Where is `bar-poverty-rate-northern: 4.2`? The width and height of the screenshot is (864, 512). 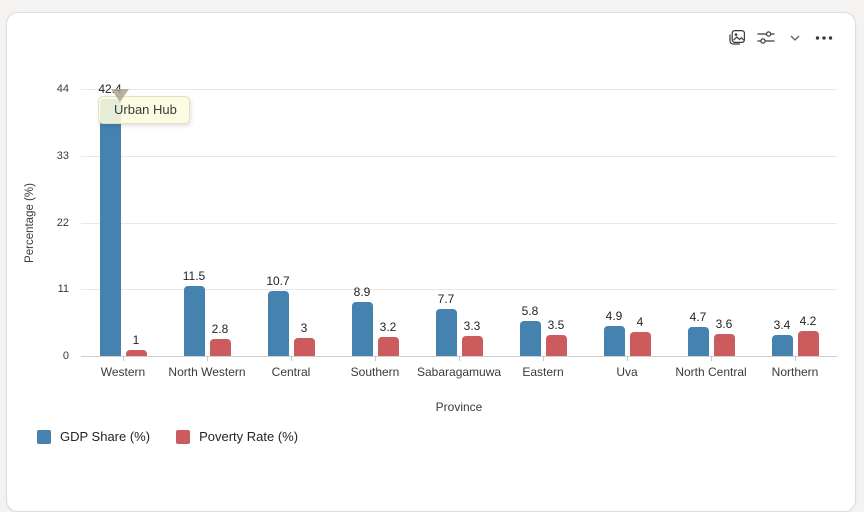
bar-poverty-rate-northern: 4.2 is located at coordinates (808, 335).